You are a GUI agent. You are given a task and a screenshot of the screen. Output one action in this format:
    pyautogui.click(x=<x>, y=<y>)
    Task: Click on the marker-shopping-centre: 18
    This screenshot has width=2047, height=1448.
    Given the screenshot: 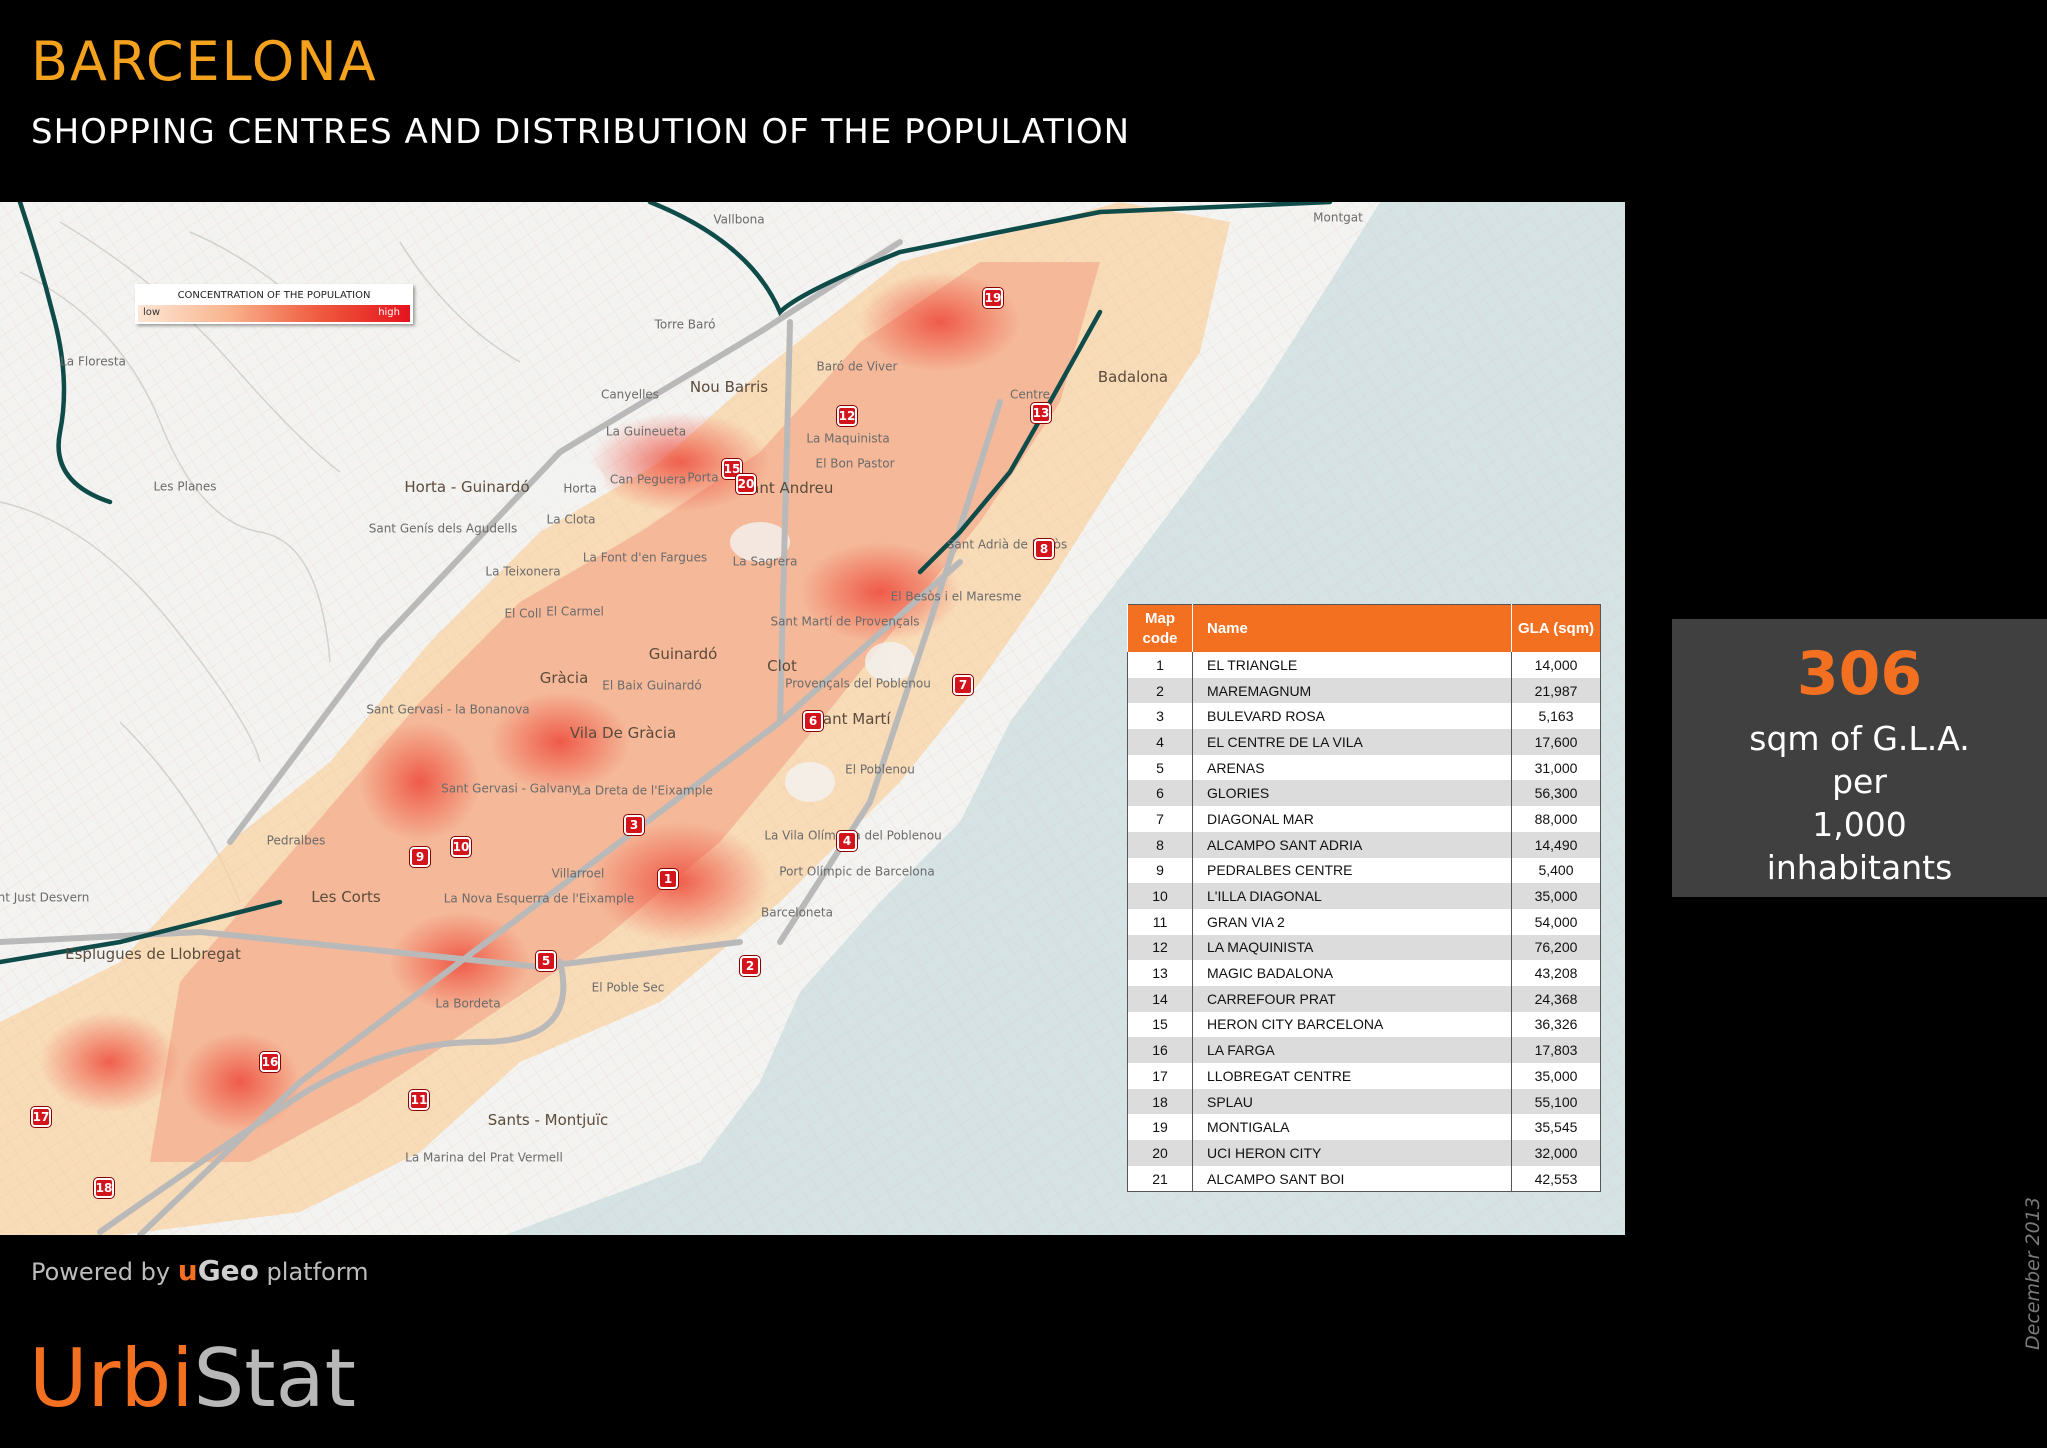 What is the action you would take?
    pyautogui.click(x=104, y=1188)
    